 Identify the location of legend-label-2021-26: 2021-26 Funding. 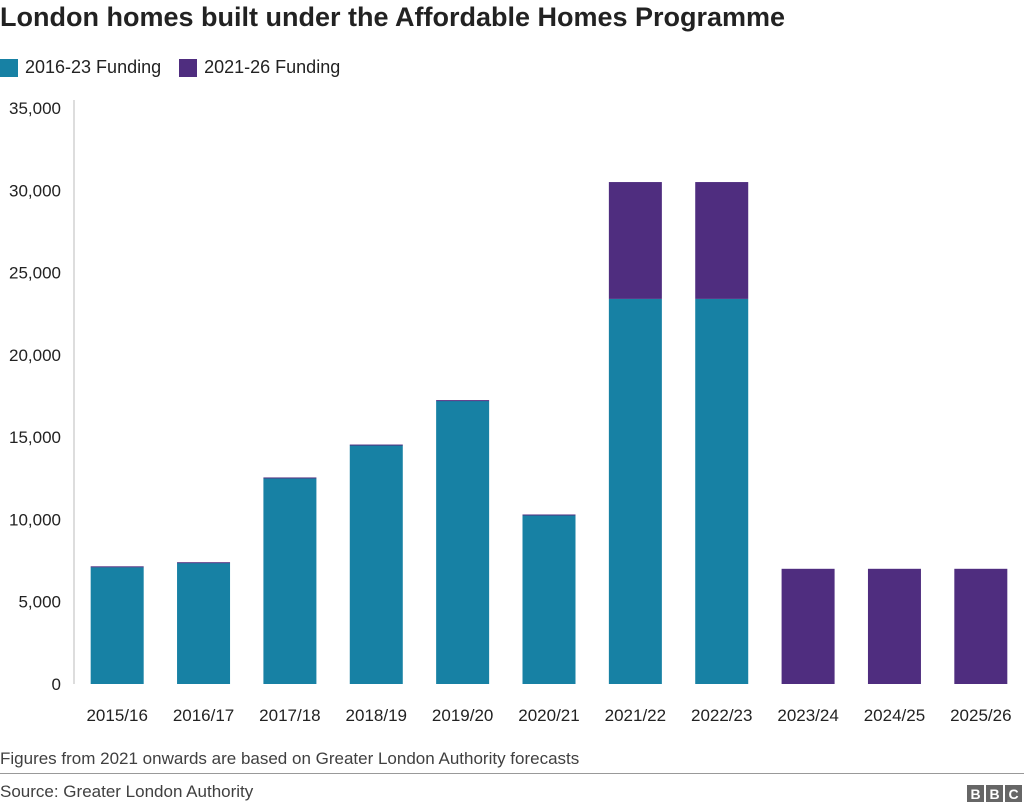
(272, 67).